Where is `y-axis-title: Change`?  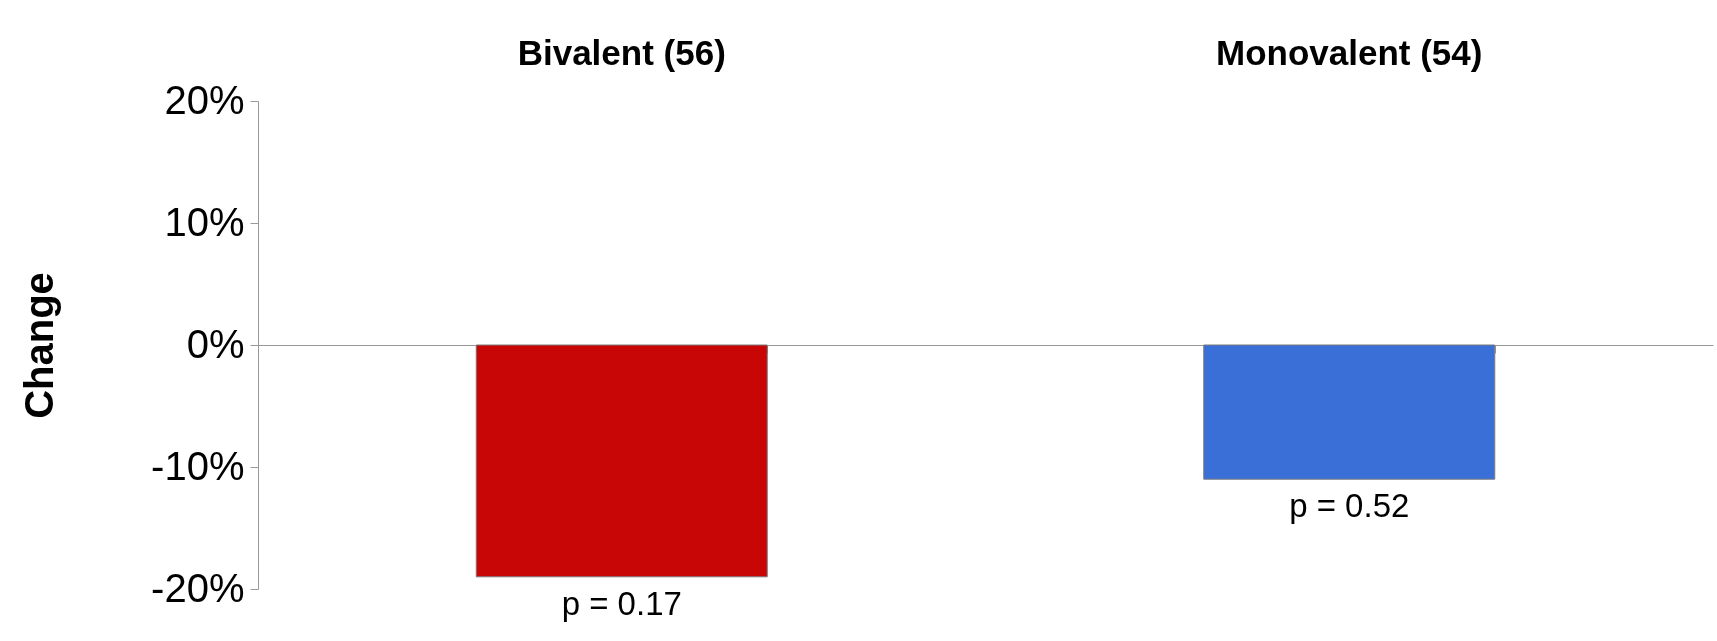
y-axis-title: Change is located at coordinates (39, 345).